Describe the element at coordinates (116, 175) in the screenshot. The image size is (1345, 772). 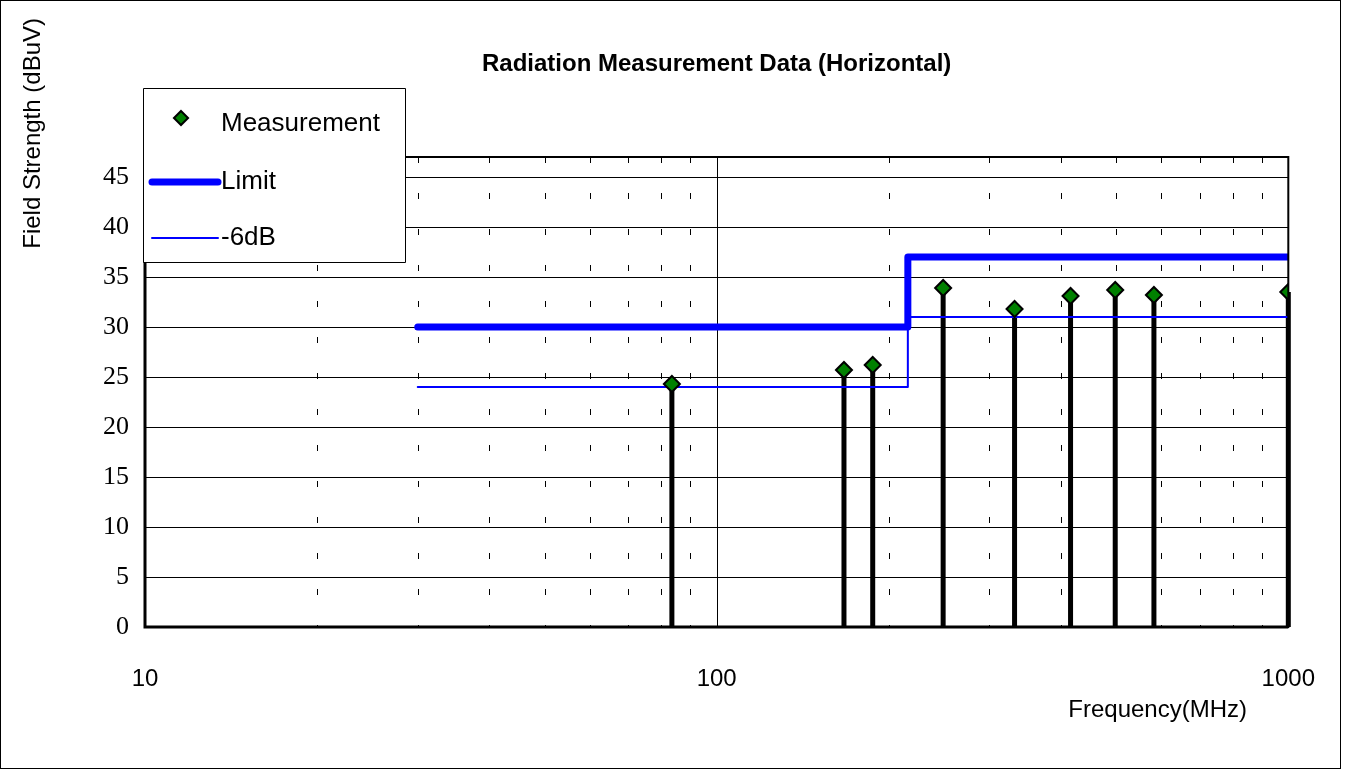
I see `y-tick-label: 45` at that location.